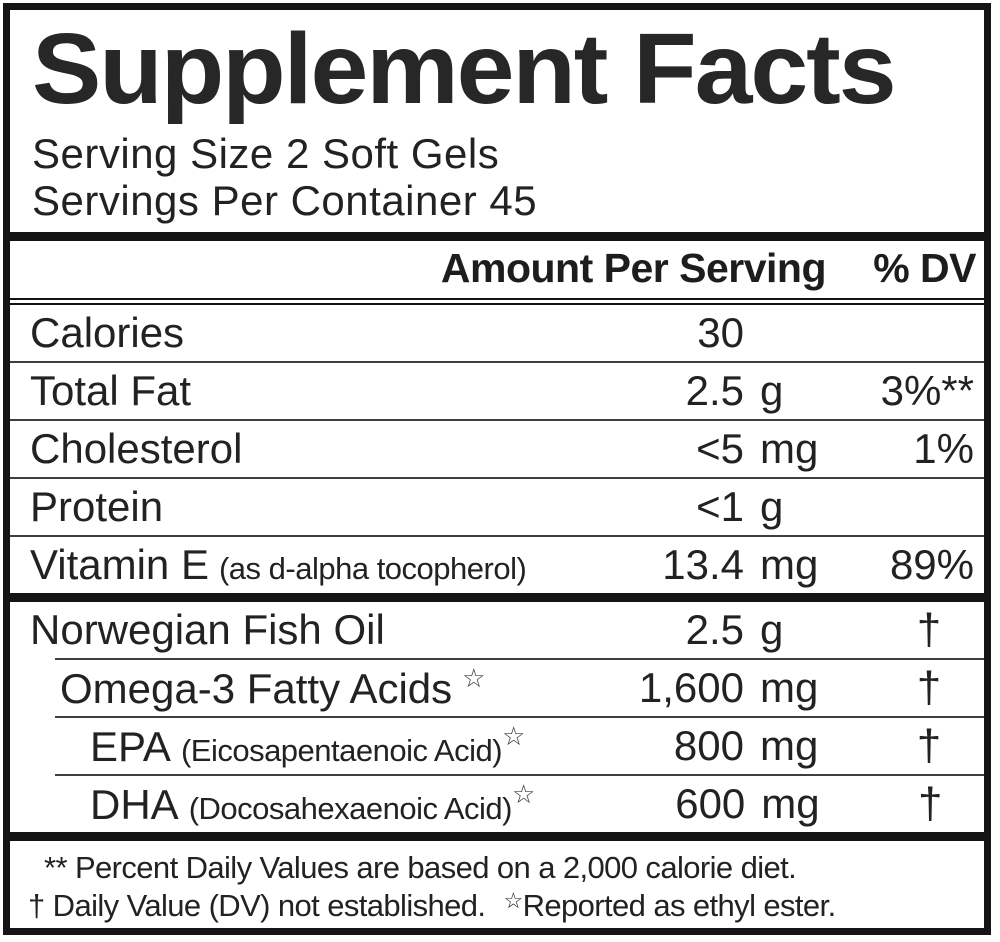 The height and width of the screenshot is (942, 1000). I want to click on amount-per-serving-header: Amount Per Serving, so click(633, 268).